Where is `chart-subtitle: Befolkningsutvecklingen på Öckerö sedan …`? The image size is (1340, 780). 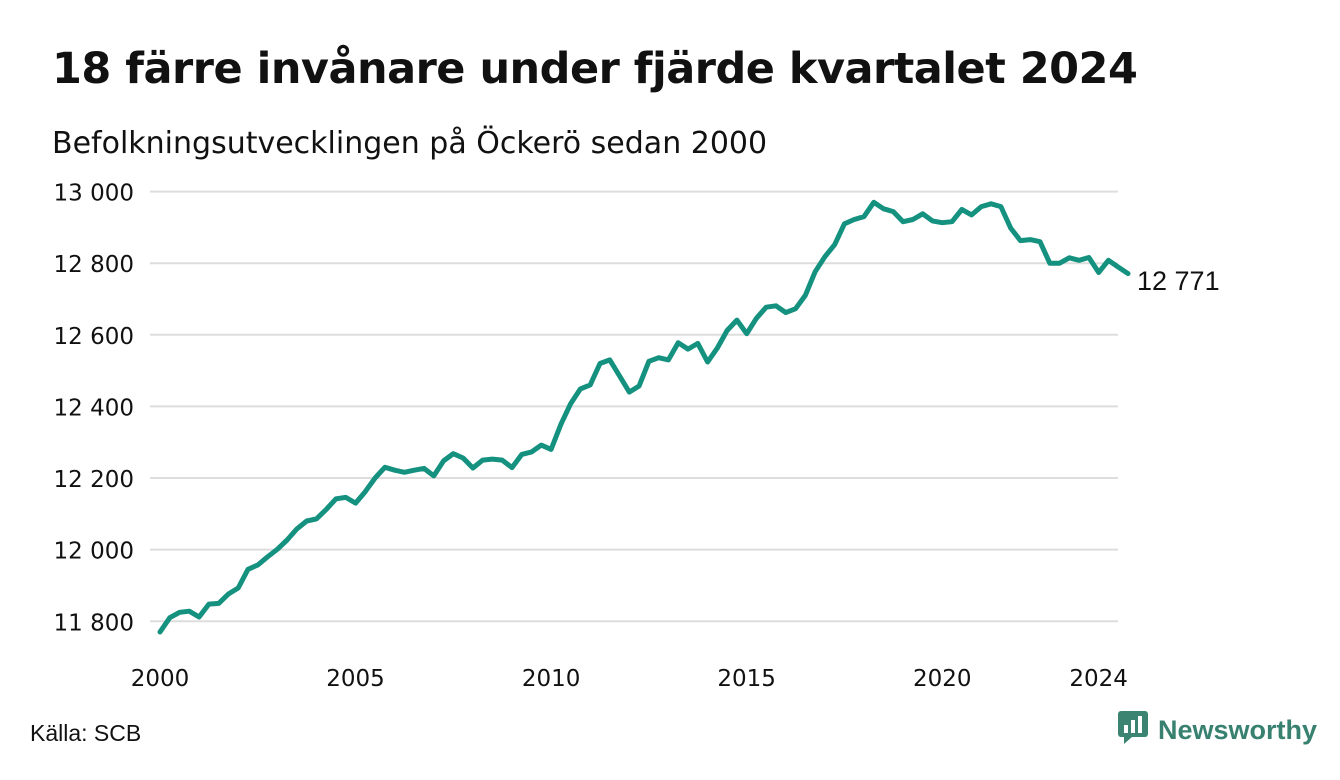 chart-subtitle: Befolkningsutvecklingen på Öckerö sedan … is located at coordinates (410, 143).